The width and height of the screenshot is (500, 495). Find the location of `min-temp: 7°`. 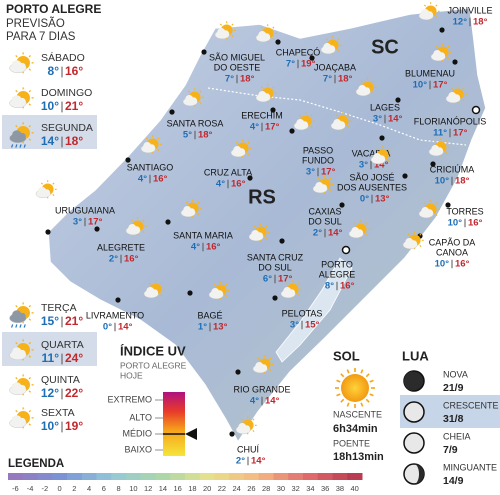

min-temp: 7° is located at coordinates (229, 79).